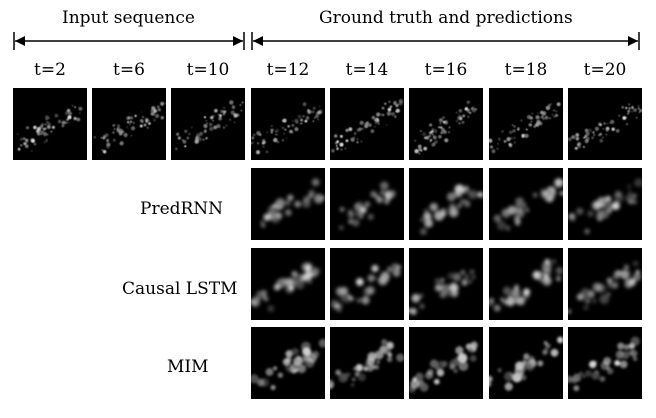 The width and height of the screenshot is (656, 418). I want to click on predrnn-frame-t20, so click(605, 204).